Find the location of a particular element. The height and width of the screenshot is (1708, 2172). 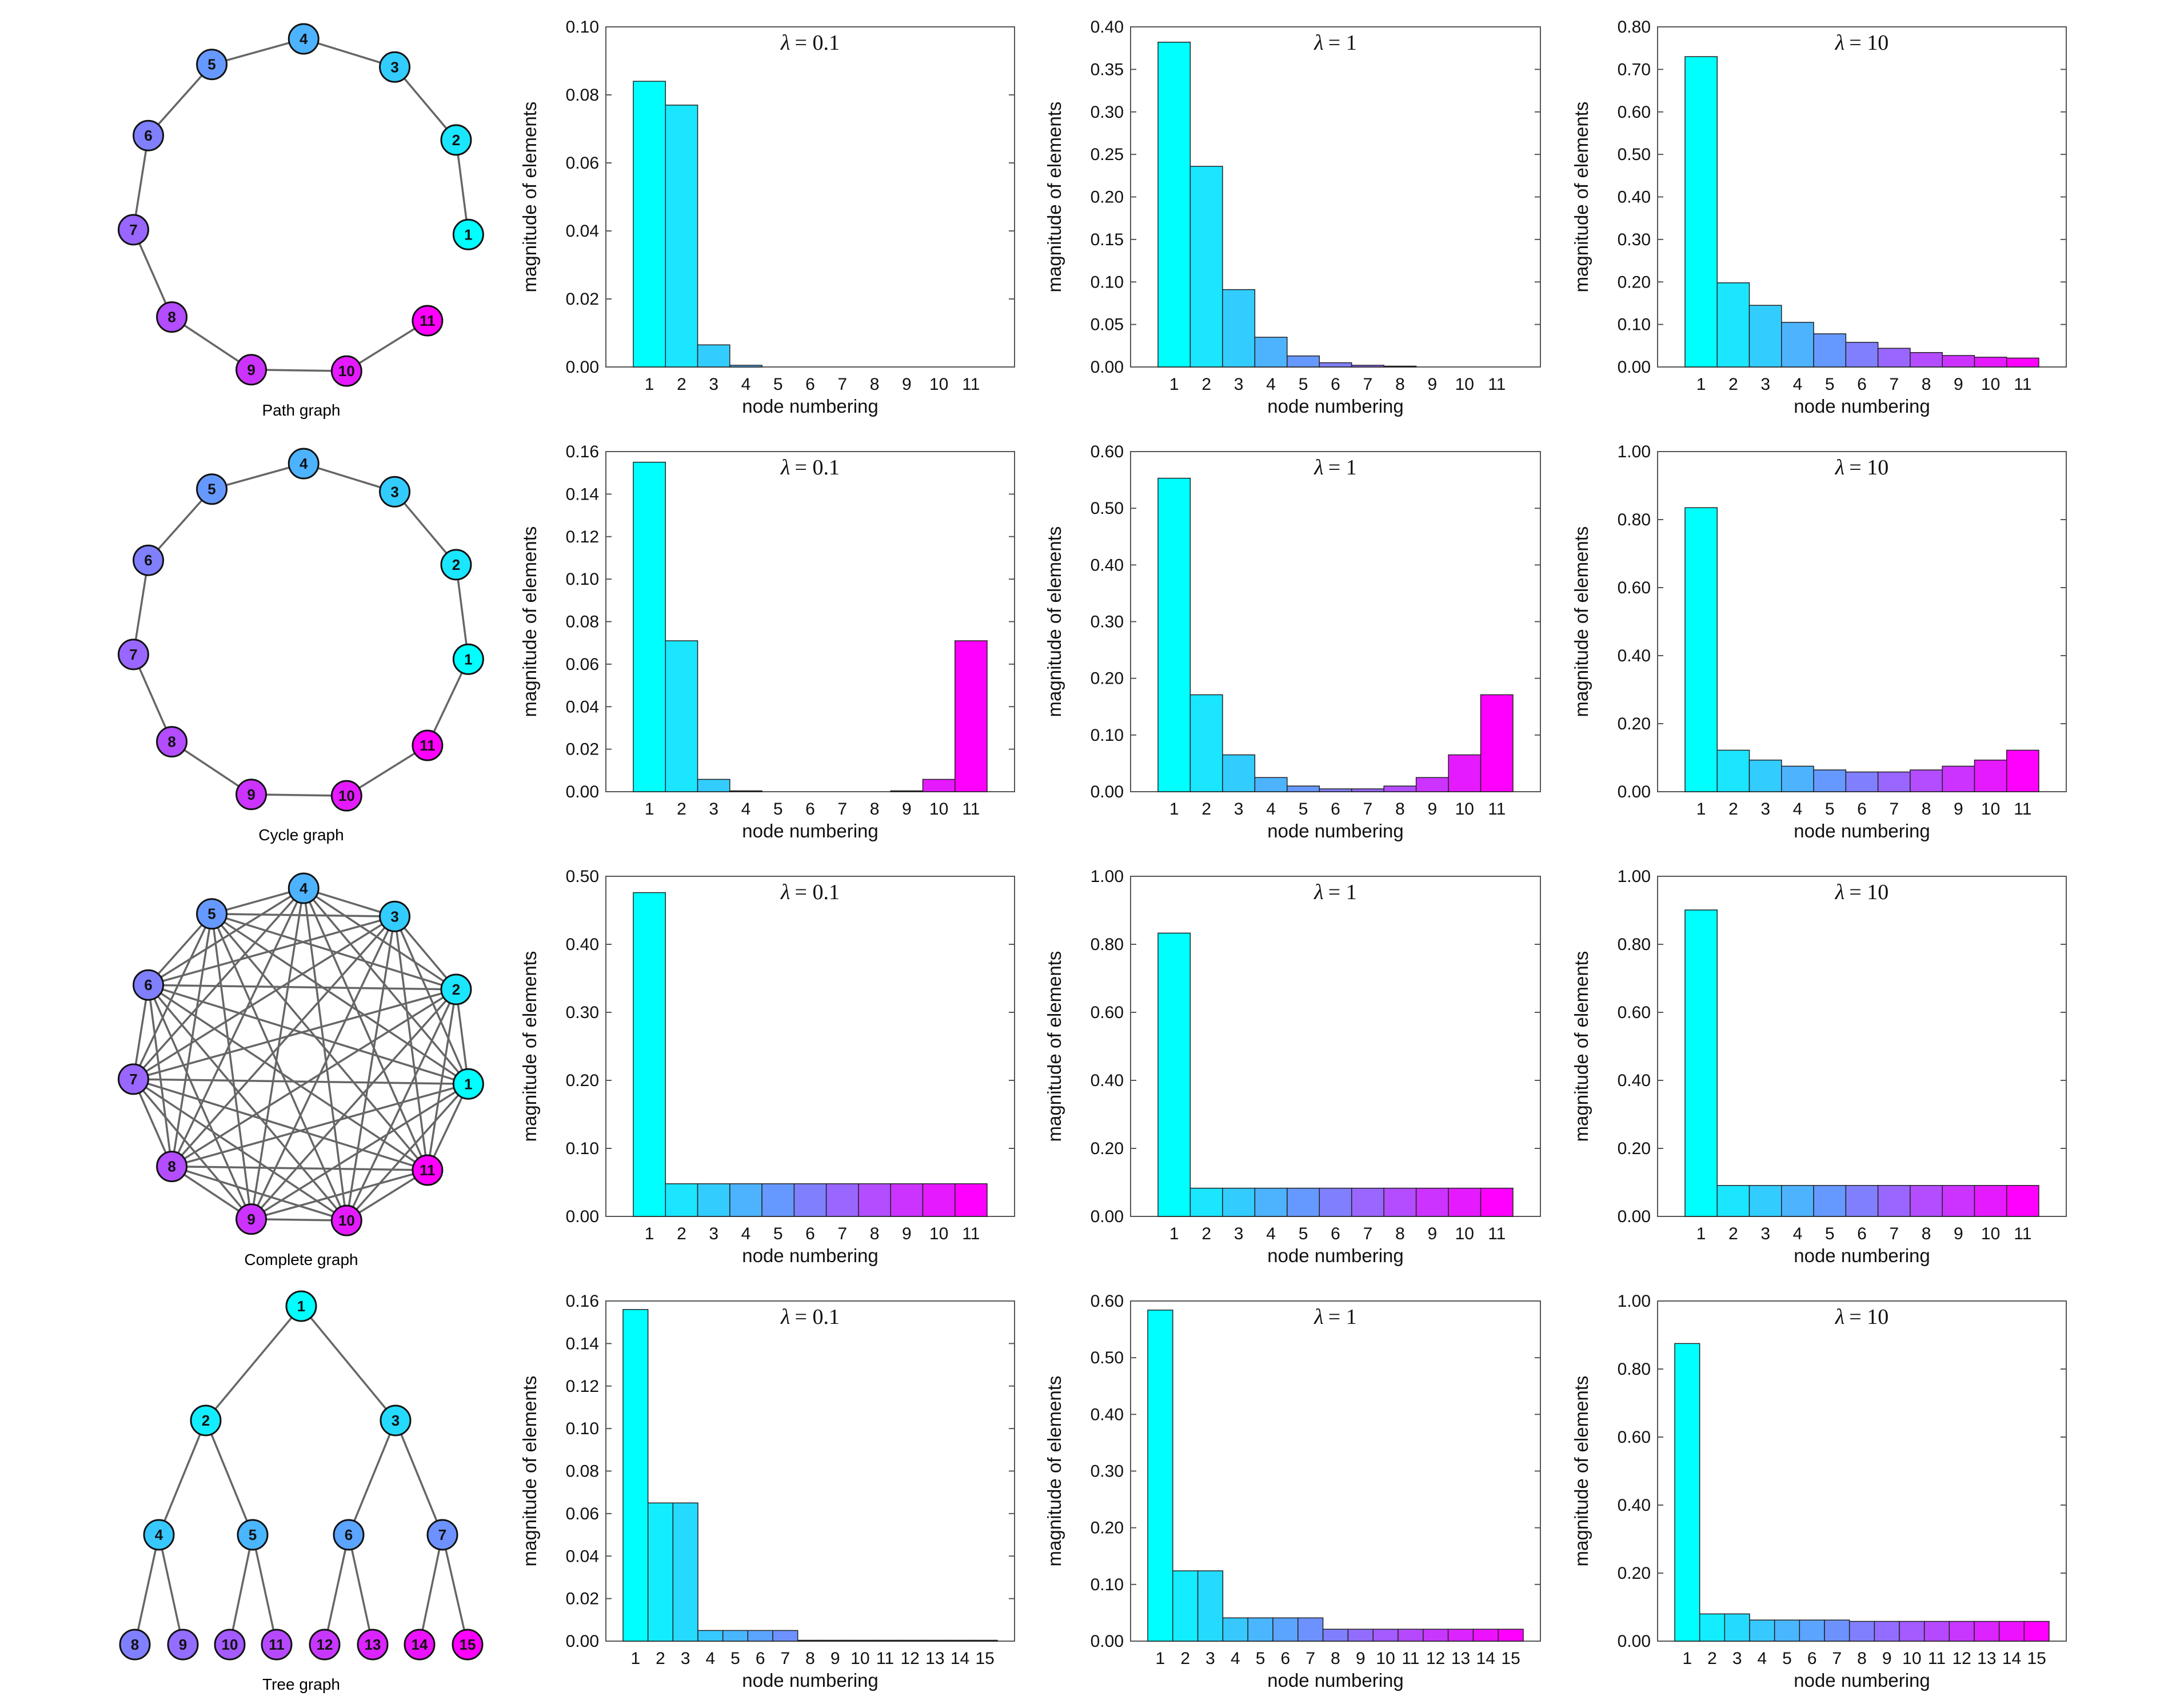

graph-node-label: 6 is located at coordinates (349, 1534).